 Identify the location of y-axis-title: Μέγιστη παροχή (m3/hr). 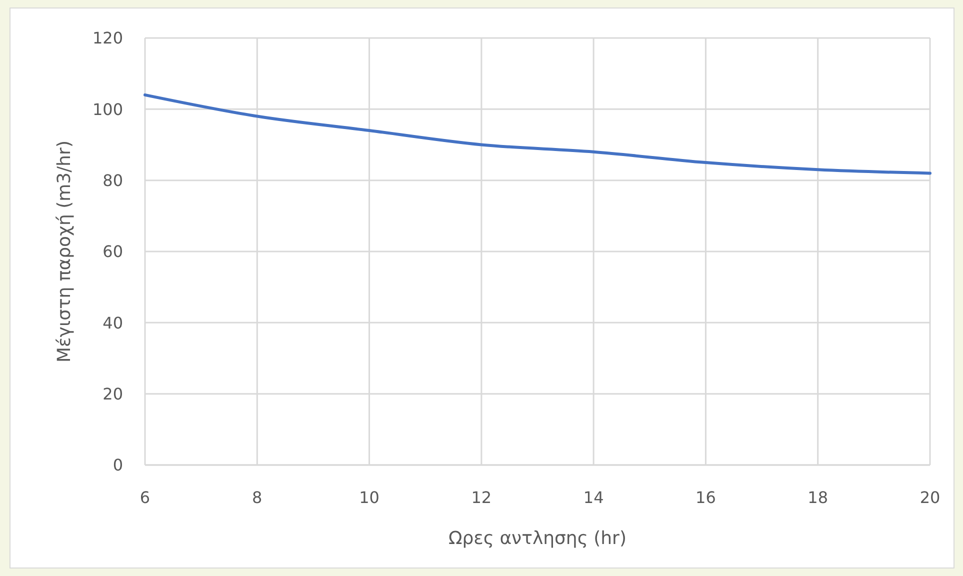
(64, 251).